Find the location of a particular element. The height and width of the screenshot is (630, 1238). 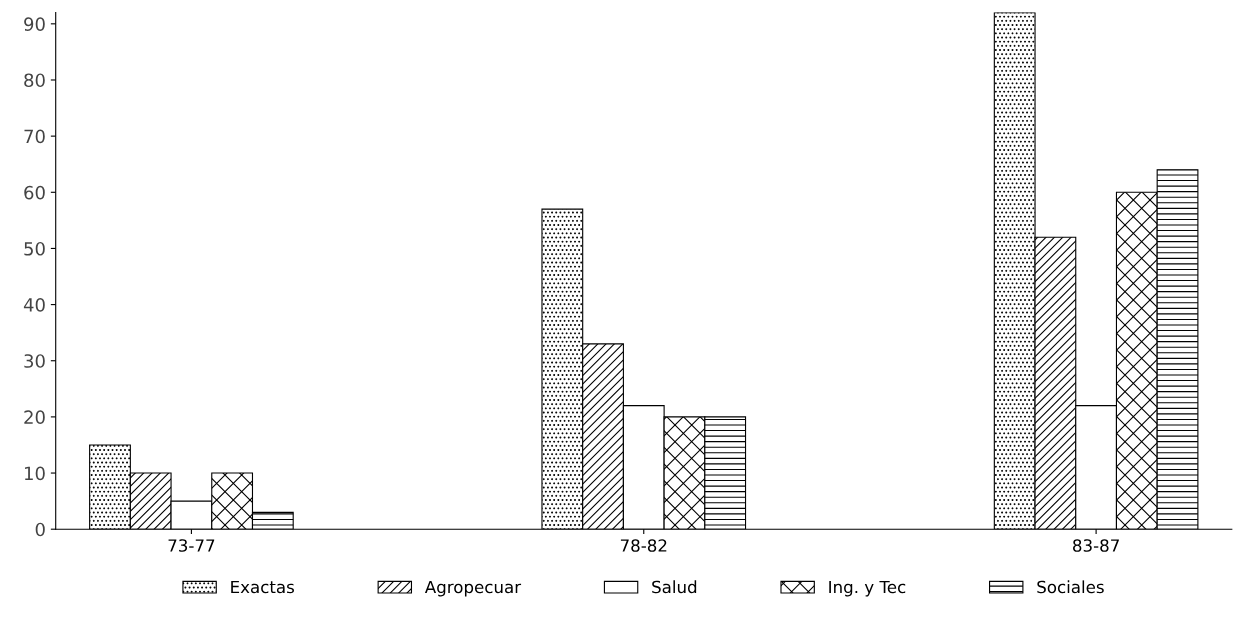

y-tick-label: 30 is located at coordinates (34, 361).